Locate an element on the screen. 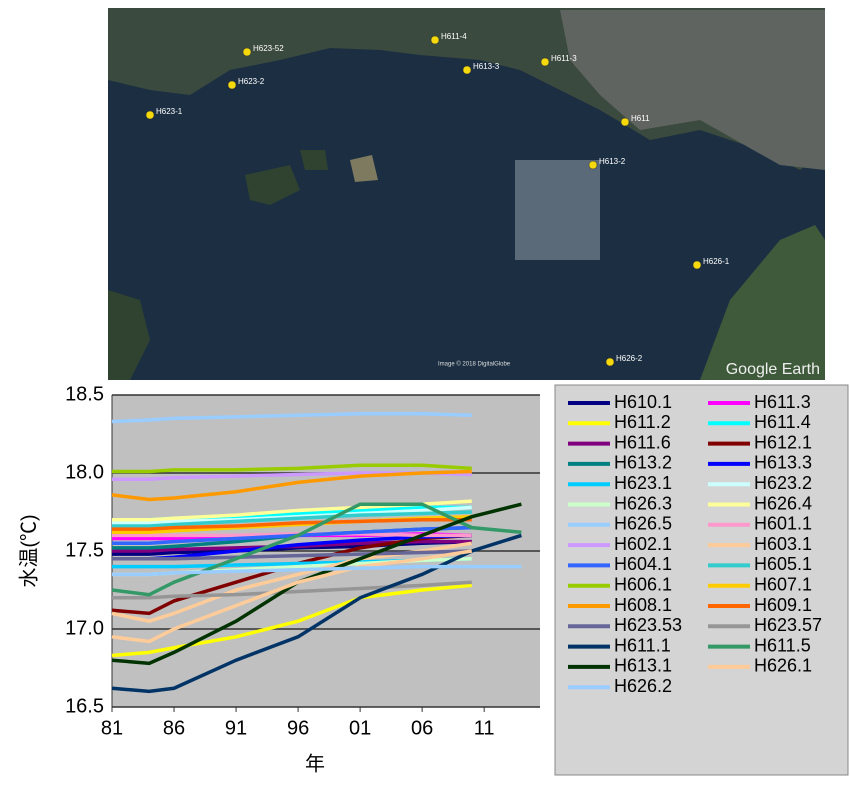 The image size is (850, 785). x-tick-label: 11 is located at coordinates (484, 728).